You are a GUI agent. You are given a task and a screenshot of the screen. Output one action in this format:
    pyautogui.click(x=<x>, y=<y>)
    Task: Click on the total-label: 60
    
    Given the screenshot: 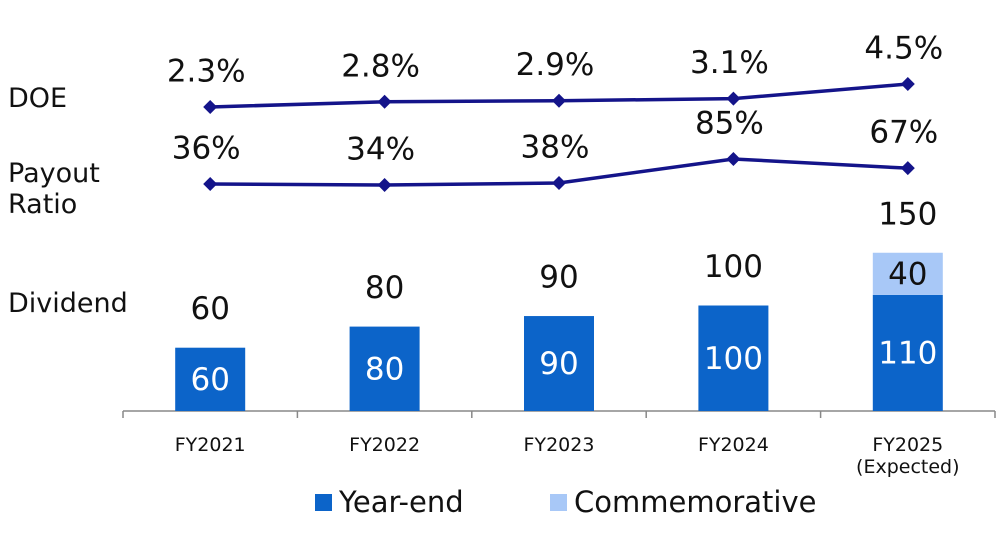 What is the action you would take?
    pyautogui.click(x=209, y=309)
    